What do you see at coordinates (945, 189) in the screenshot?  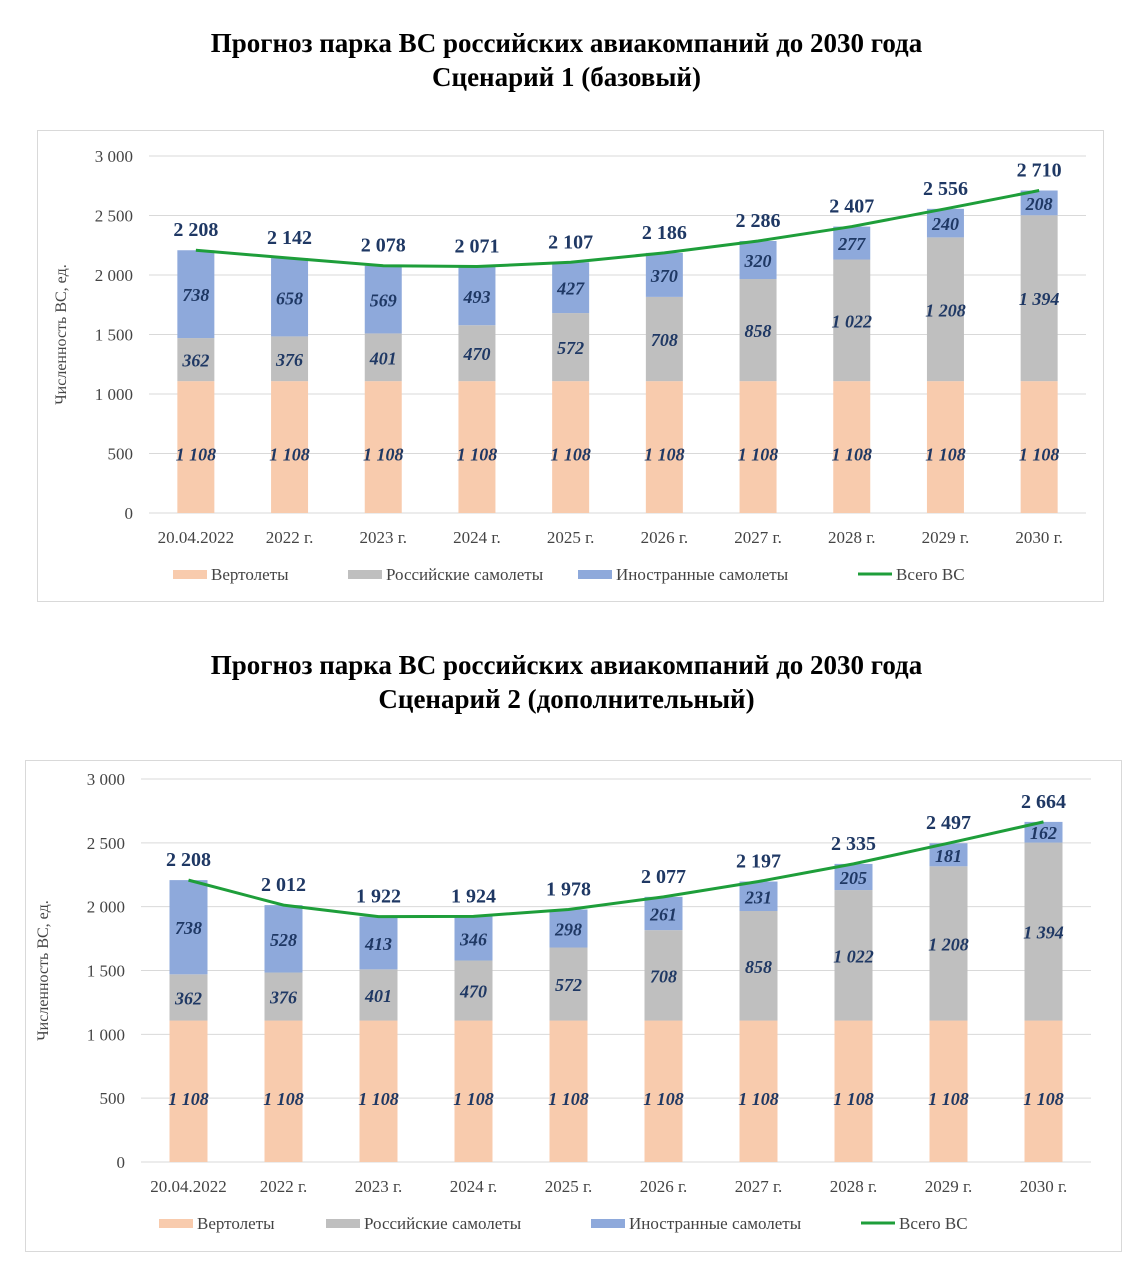 I see `total-value-label: 2 556` at bounding box center [945, 189].